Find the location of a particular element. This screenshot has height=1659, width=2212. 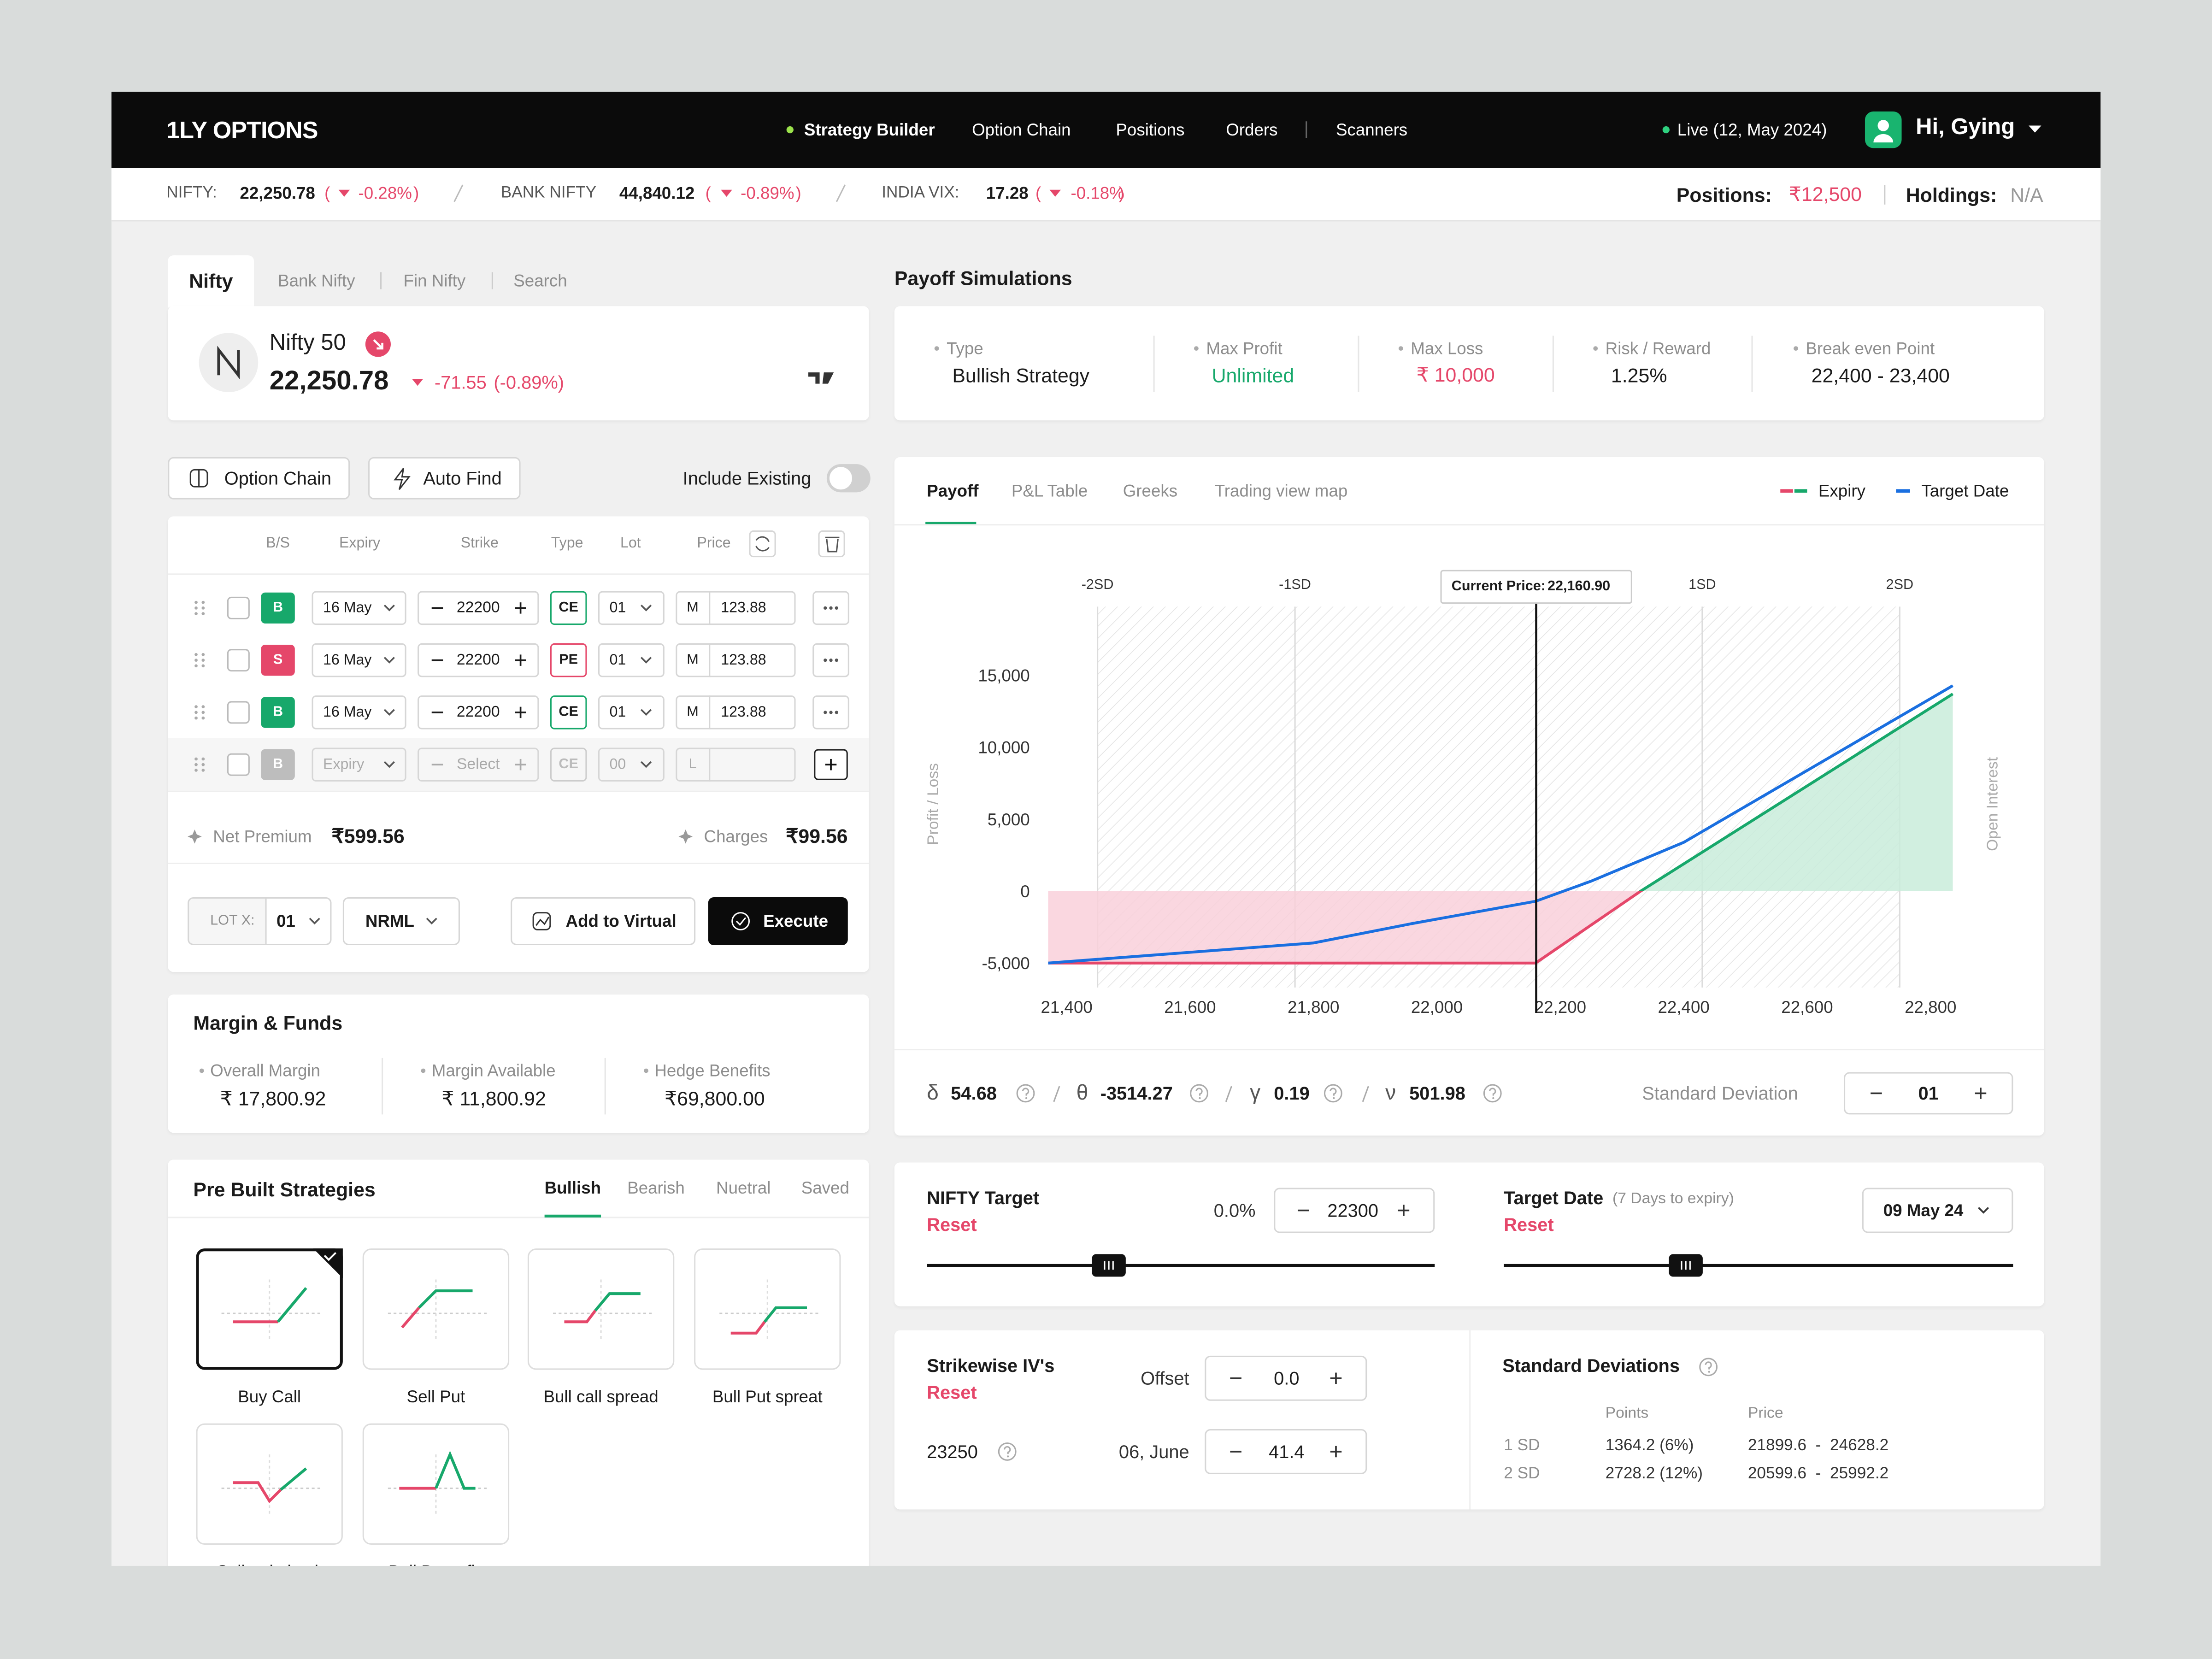

date-select is located at coordinates (1937, 1210).